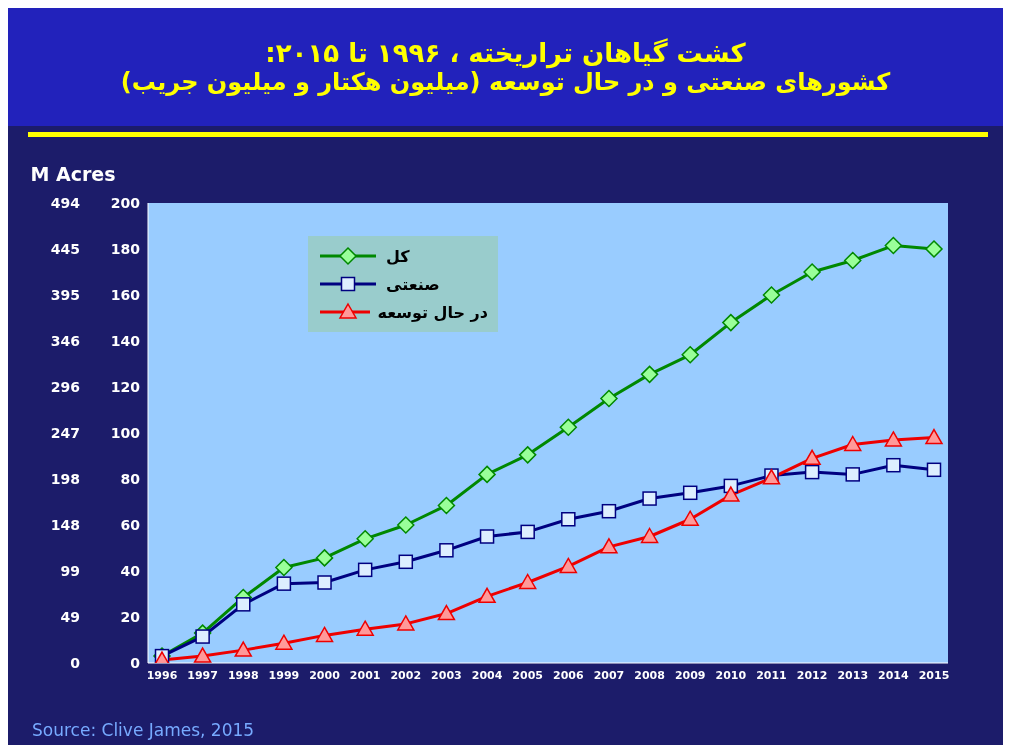 This screenshot has height=753, width=1011. Describe the element at coordinates (65, 340) in the screenshot. I see `y2-tick-label: 346` at that location.